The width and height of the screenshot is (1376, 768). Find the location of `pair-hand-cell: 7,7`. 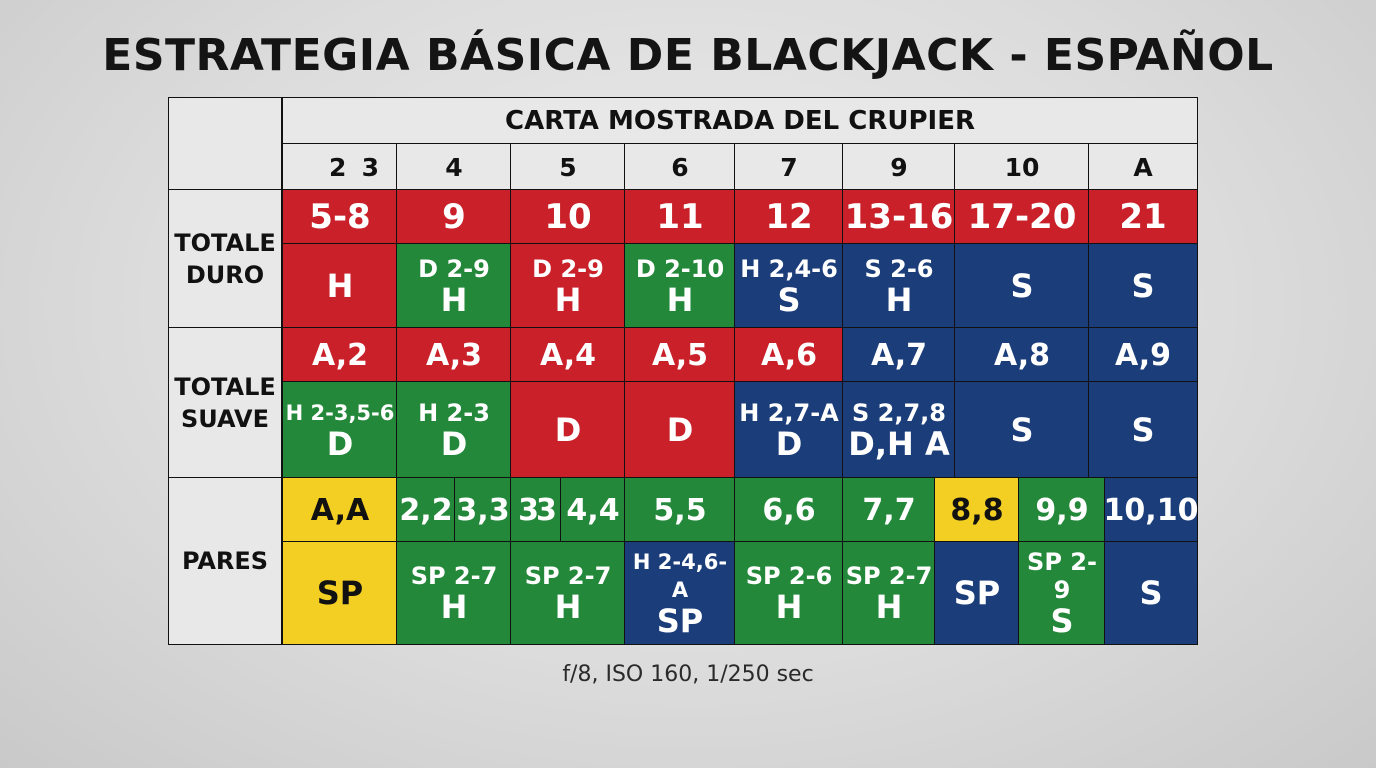

pair-hand-cell: 7,7 is located at coordinates (889, 510).